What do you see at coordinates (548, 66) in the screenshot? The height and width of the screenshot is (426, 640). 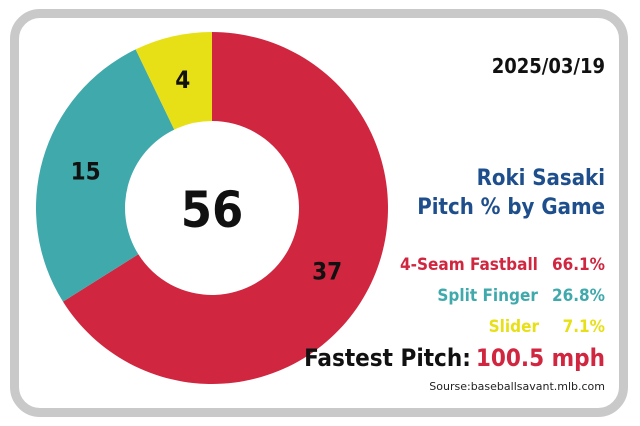 I see `chart-date: 2025/03/19` at bounding box center [548, 66].